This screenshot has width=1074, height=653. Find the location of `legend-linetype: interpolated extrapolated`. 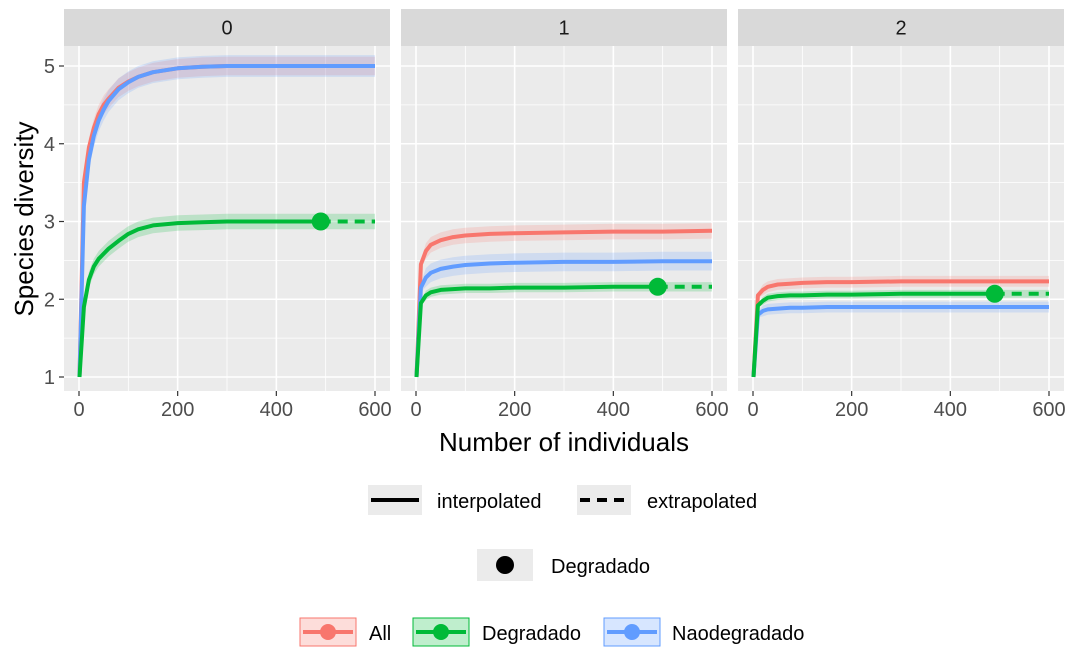

legend-linetype: interpolated extrapolated is located at coordinates (562, 500).